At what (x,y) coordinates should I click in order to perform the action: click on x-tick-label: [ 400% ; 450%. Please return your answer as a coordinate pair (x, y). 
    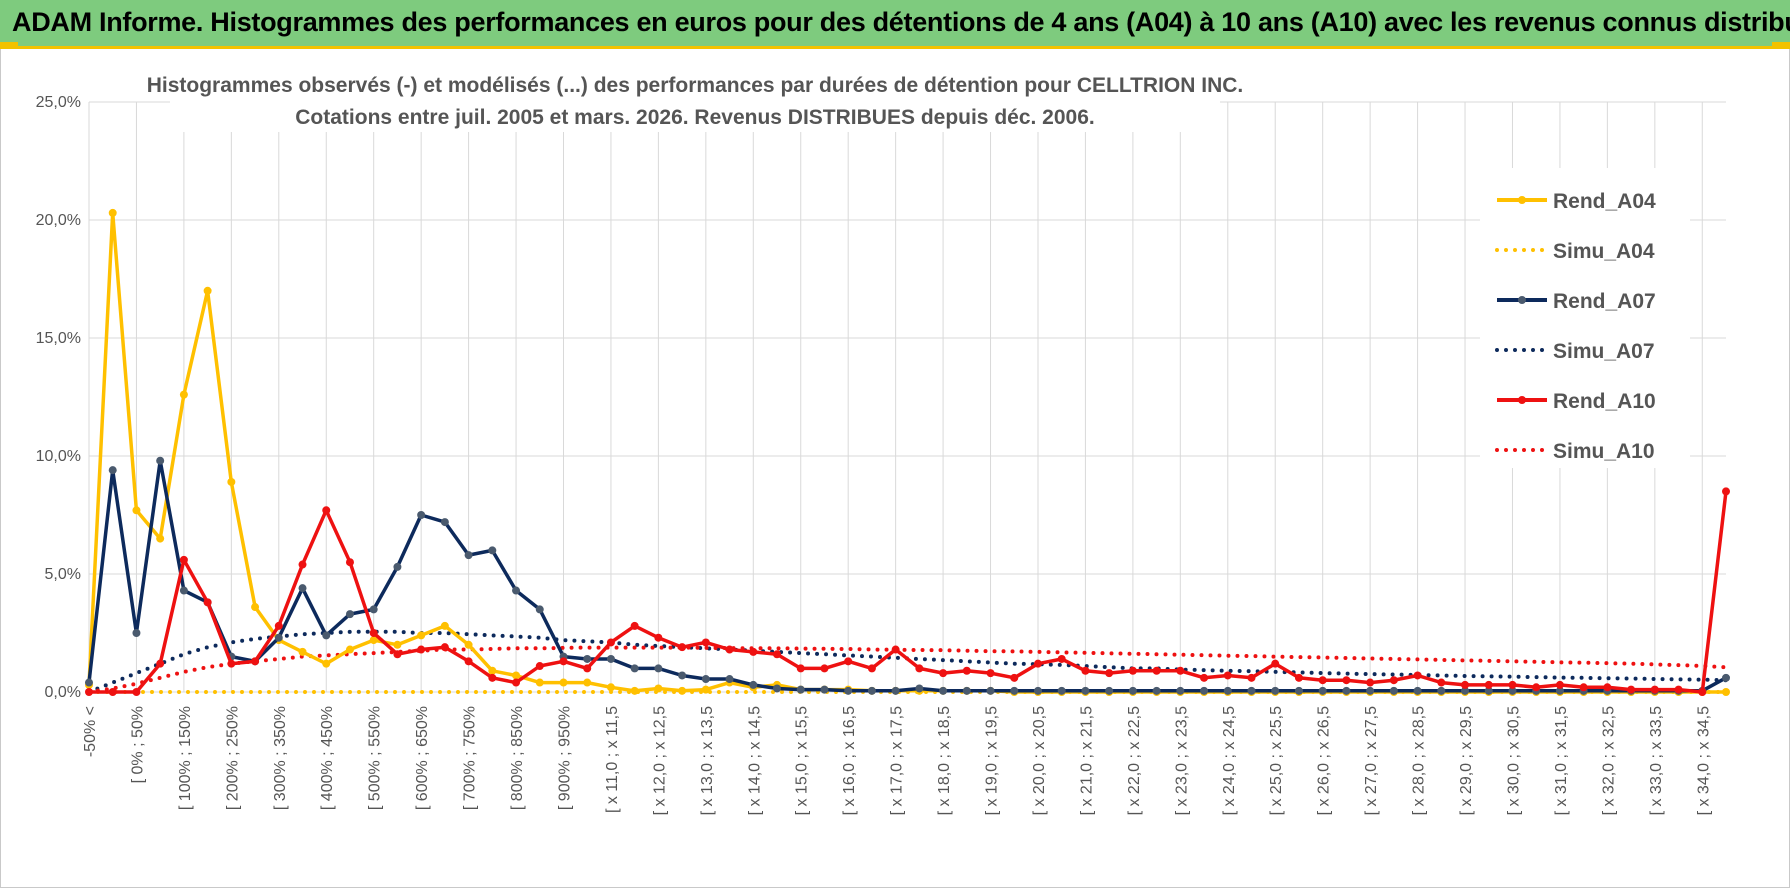
    Looking at the image, I should click on (327, 758).